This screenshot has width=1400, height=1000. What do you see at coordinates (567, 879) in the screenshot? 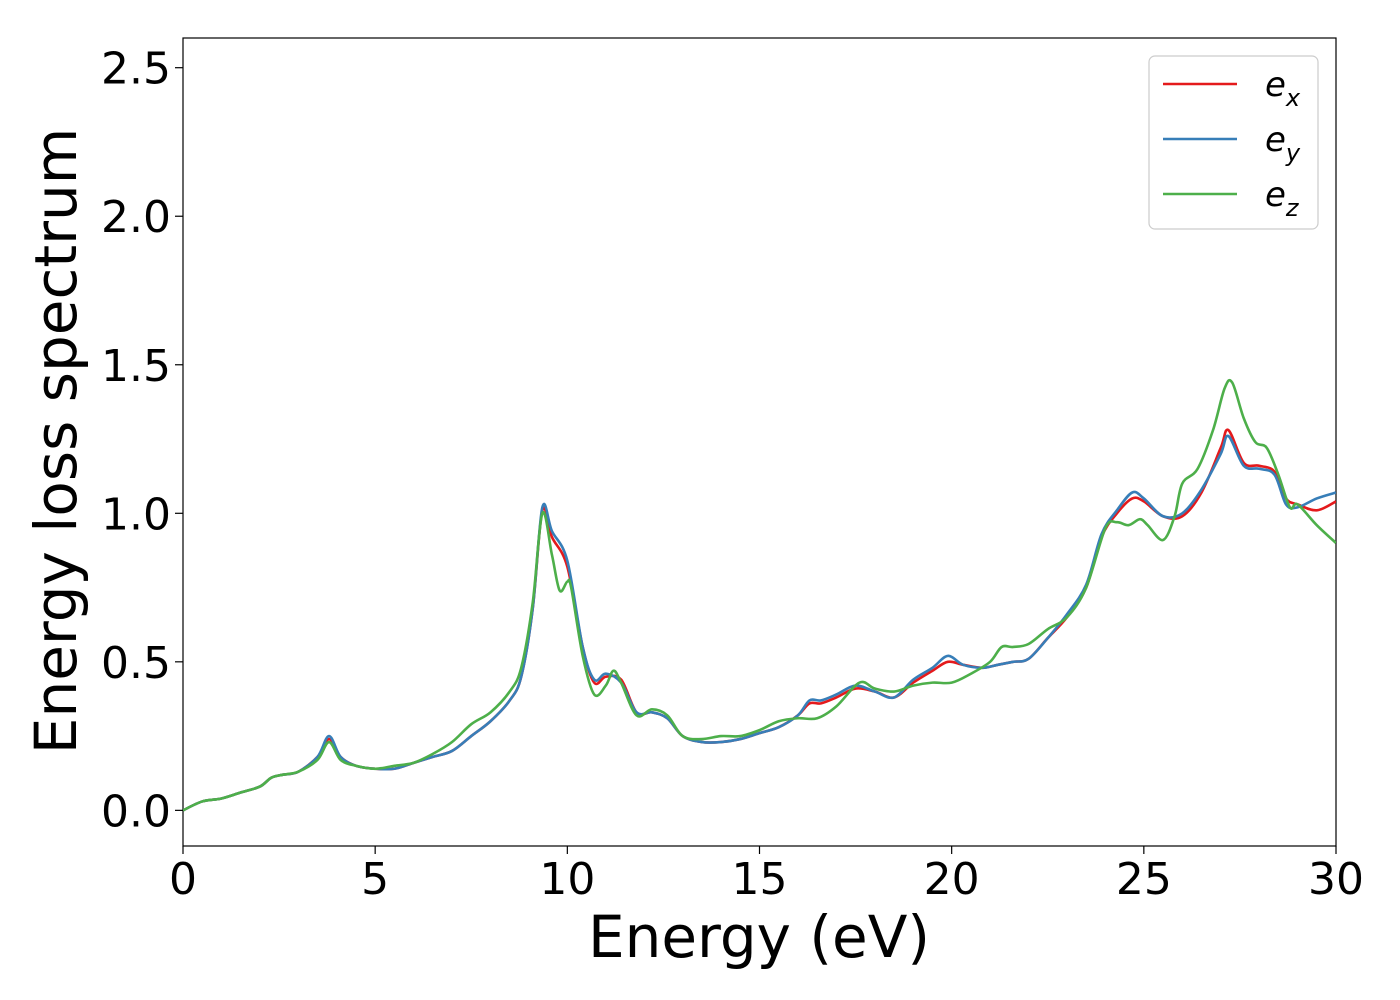
I see `x-tick-label: 10` at bounding box center [567, 879].